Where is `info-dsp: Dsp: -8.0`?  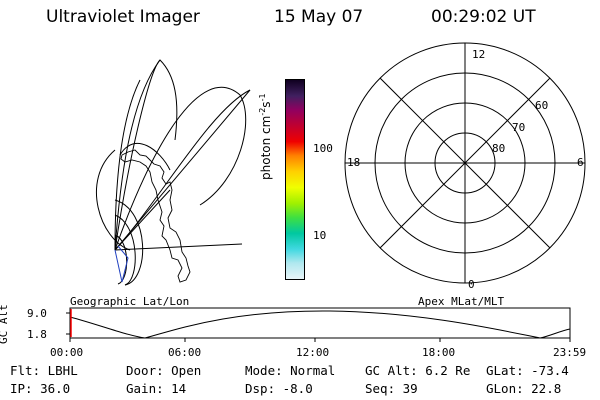
info-dsp: Dsp: -8.0 is located at coordinates (279, 388).